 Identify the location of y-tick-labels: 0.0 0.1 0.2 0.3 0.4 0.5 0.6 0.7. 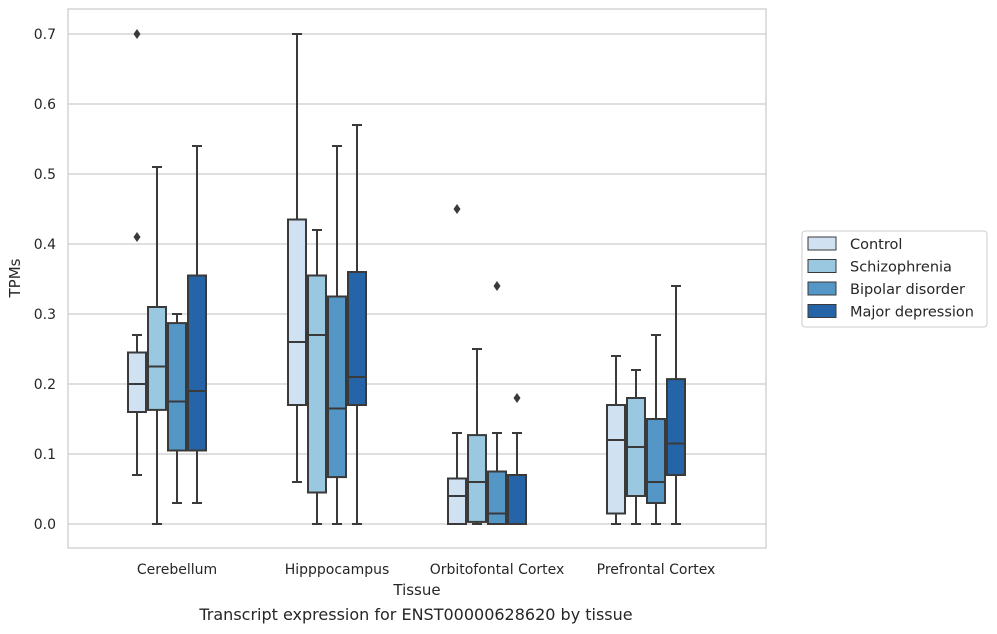
(45, 280).